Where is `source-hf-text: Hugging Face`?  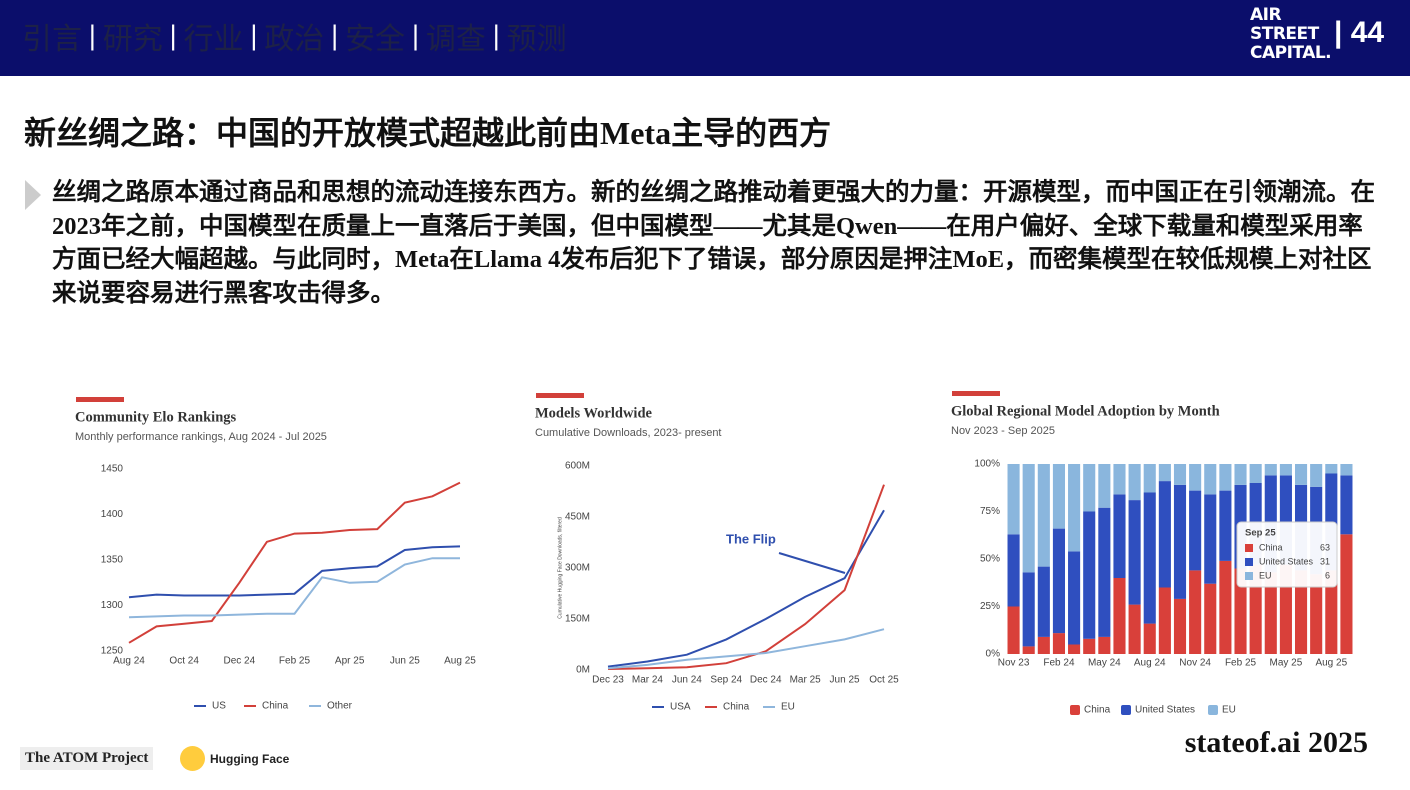 source-hf-text: Hugging Face is located at coordinates (250, 758).